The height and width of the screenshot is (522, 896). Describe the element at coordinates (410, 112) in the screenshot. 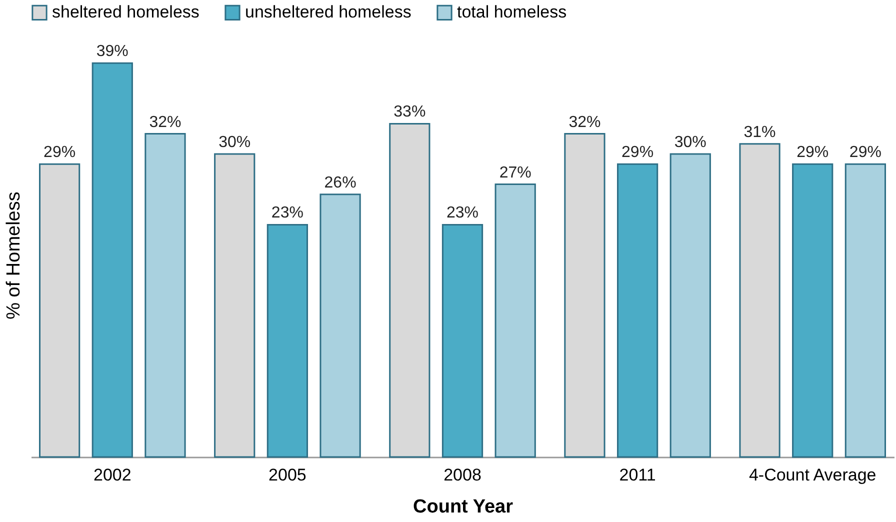

I see `data-label: 33%` at that location.